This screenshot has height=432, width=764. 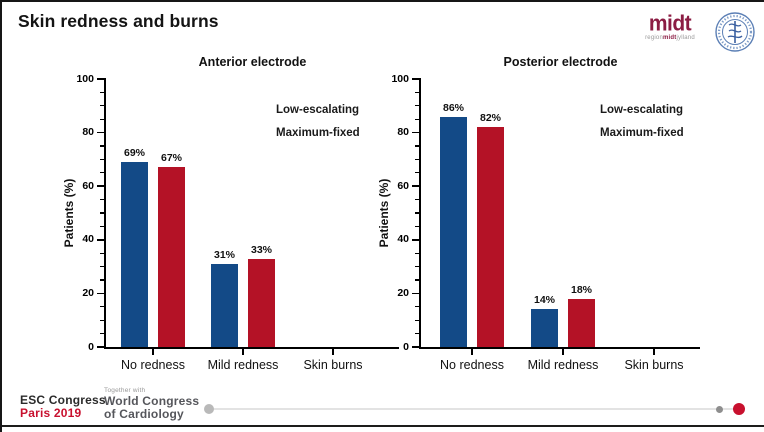 I want to click on wcc-line2: of Cardiology, so click(x=144, y=413).